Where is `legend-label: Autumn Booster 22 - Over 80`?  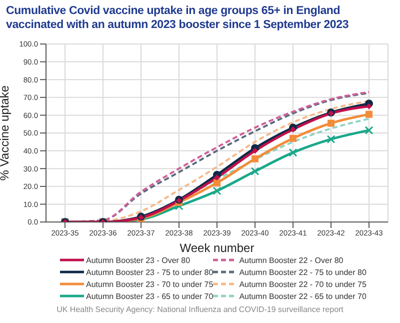 legend-label: Autumn Booster 22 - Over 80 is located at coordinates (291, 260).